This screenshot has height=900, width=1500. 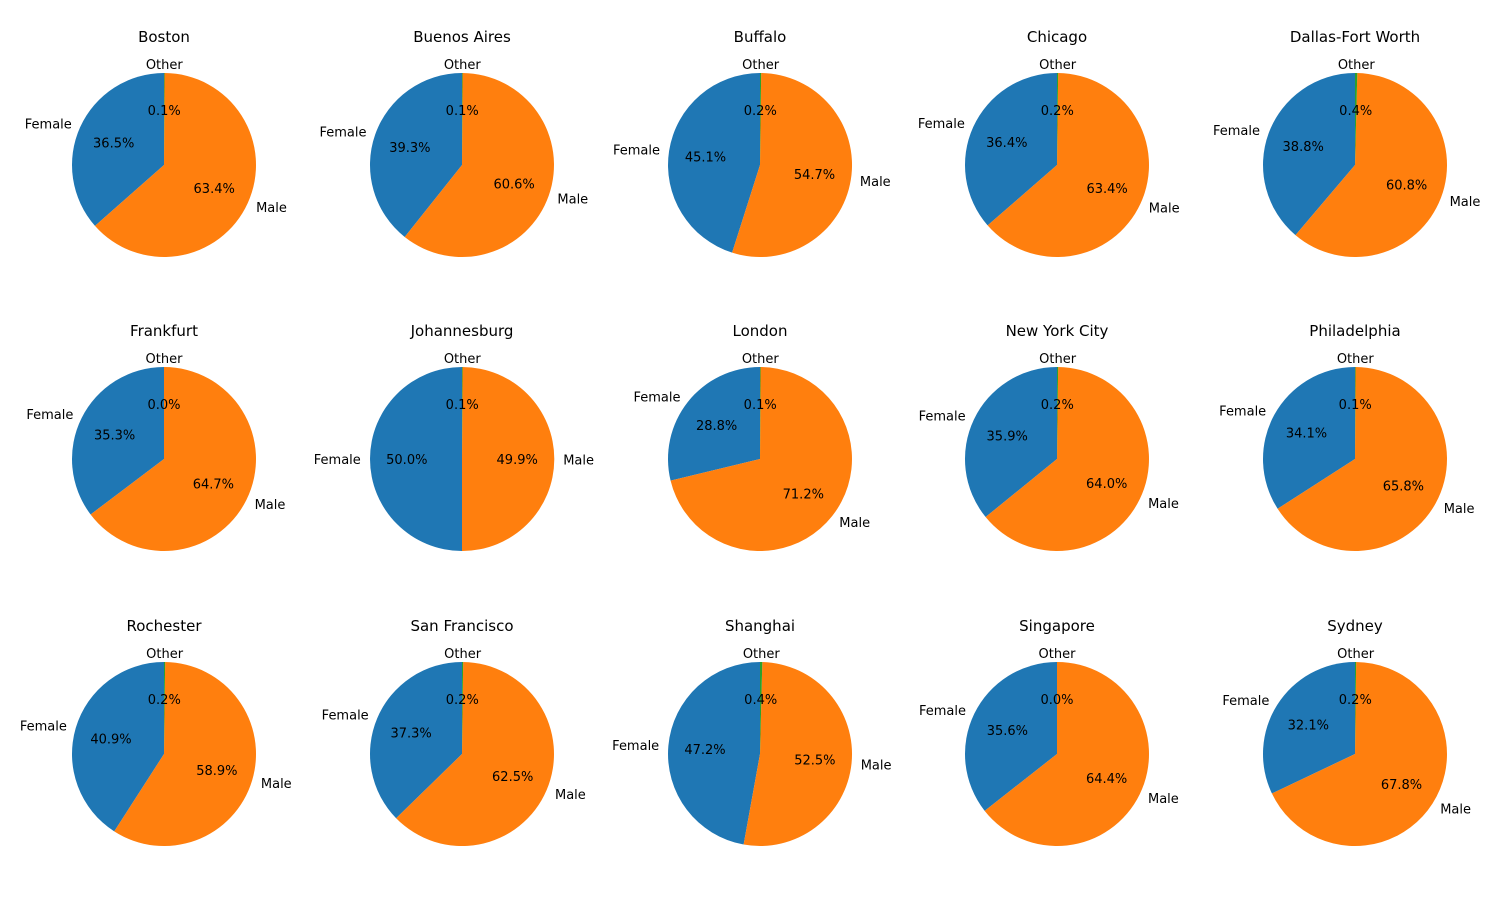 I want to click on chart-title: Frankfurt, so click(x=164, y=331).